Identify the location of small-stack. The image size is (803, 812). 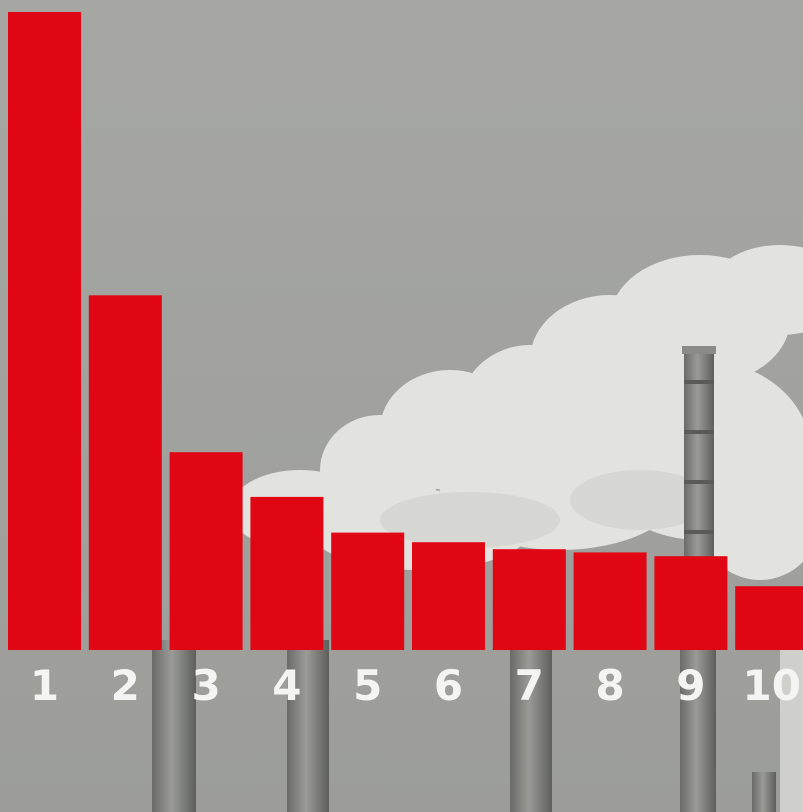
(764, 792).